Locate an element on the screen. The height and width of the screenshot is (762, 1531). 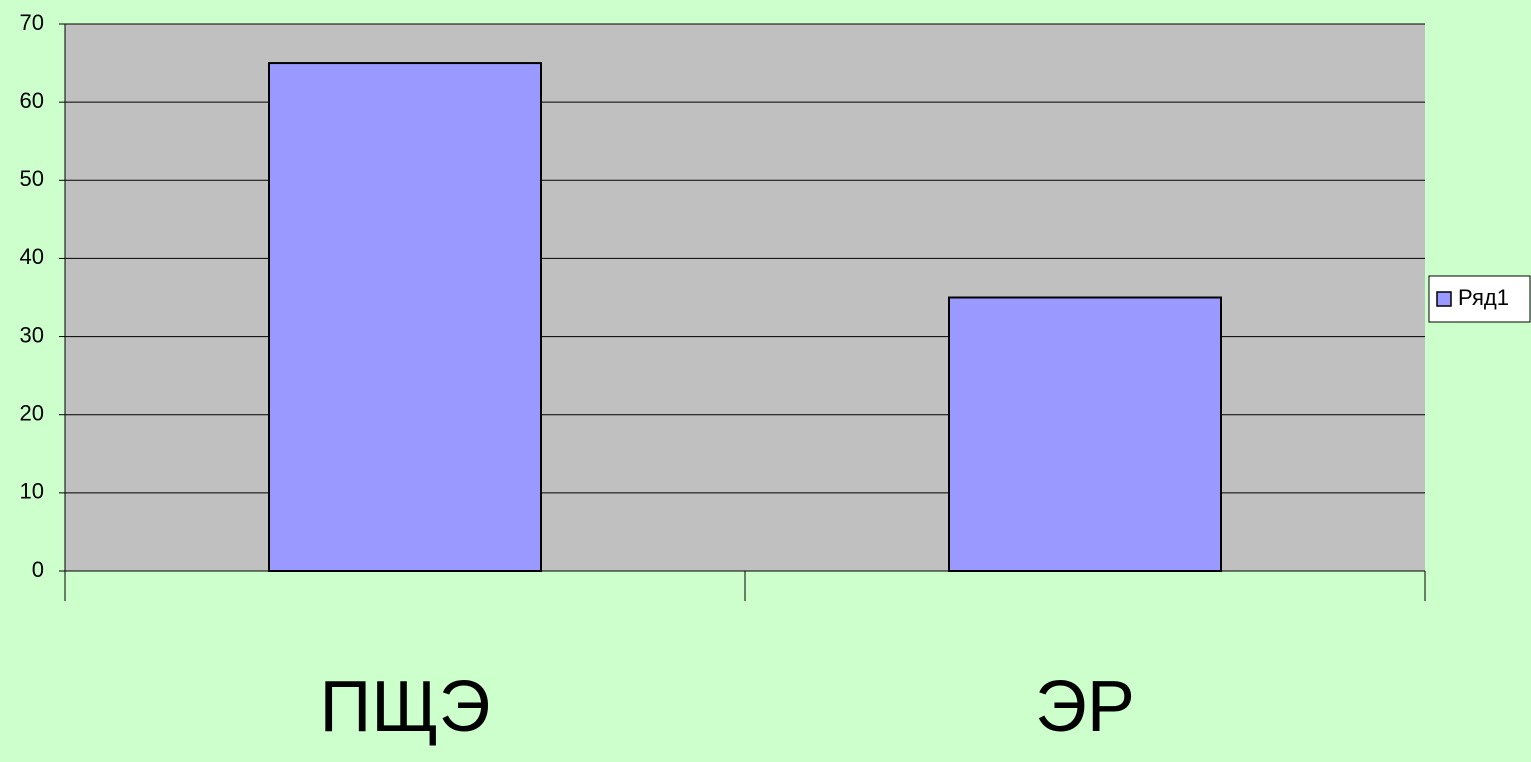
y-tick-label: 30 is located at coordinates (32, 334).